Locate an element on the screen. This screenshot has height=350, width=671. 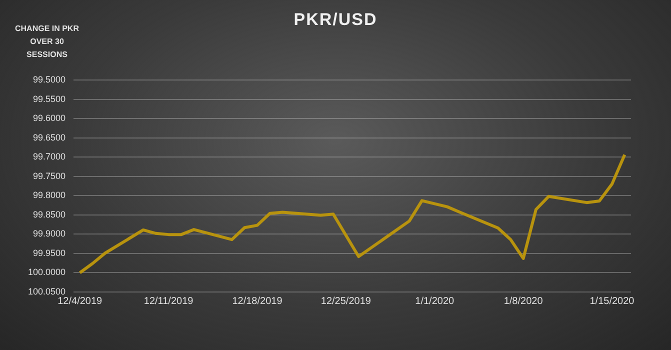
x-tick-label: 12/18/2019 is located at coordinates (257, 301).